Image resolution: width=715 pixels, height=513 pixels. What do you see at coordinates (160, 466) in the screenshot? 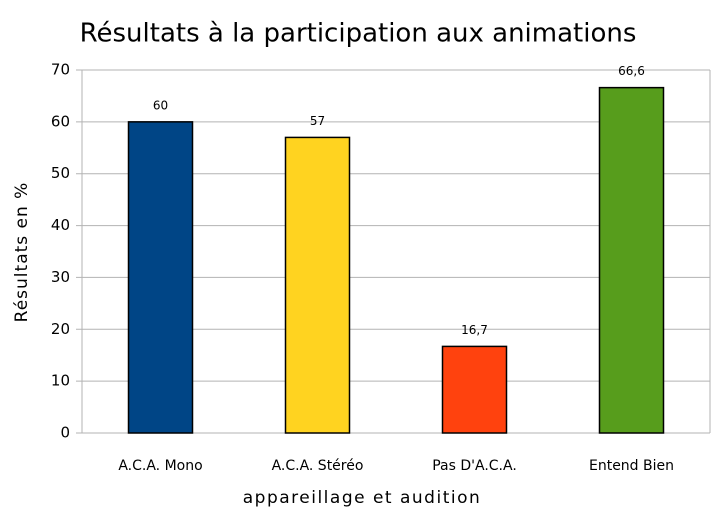
I see `x-tick-label: A.C.A. Mono` at bounding box center [160, 466].